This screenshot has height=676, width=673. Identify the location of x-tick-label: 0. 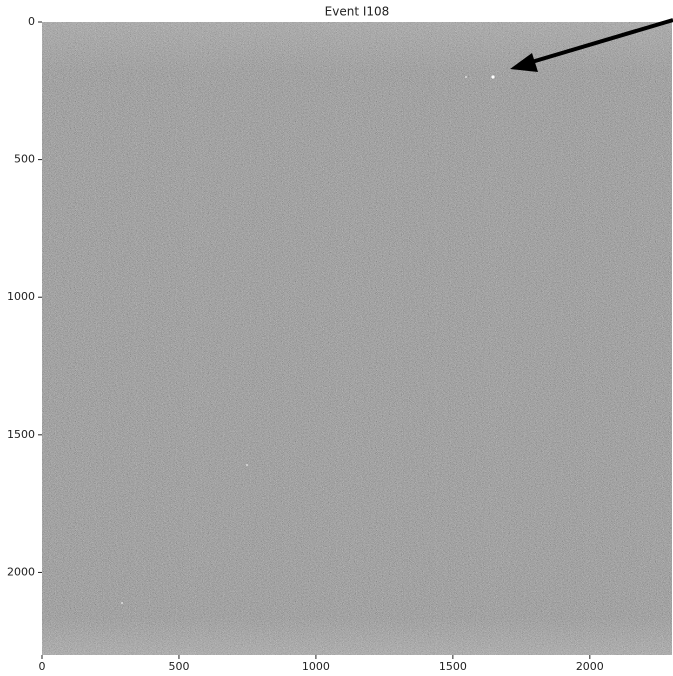
(42, 666).